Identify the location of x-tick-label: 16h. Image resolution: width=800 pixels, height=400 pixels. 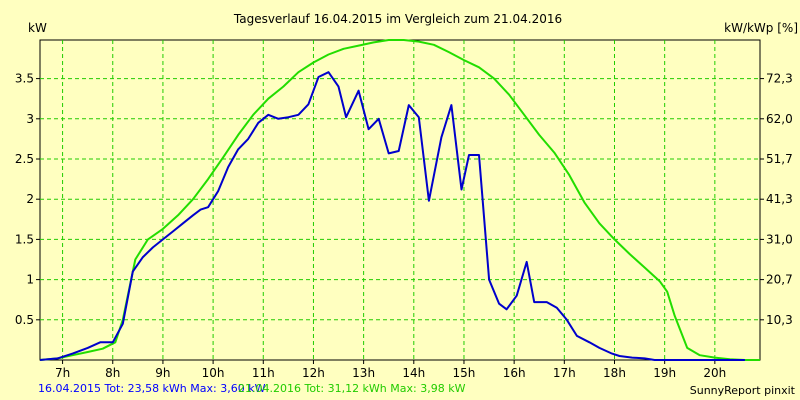
(514, 373).